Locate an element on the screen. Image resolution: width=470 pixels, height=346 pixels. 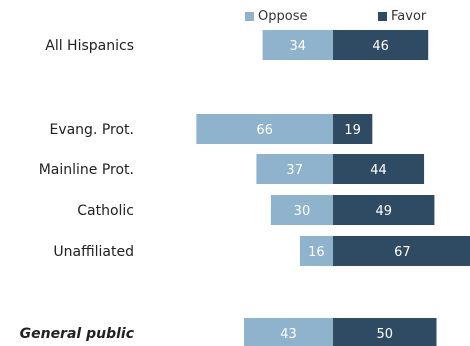
favor-value-general-public: 50 is located at coordinates (384, 334).